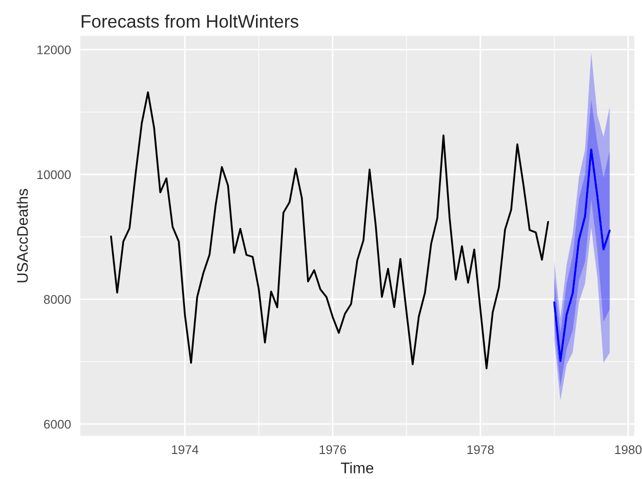  What do you see at coordinates (185, 449) in the screenshot?
I see `x-tick-label: 1974` at bounding box center [185, 449].